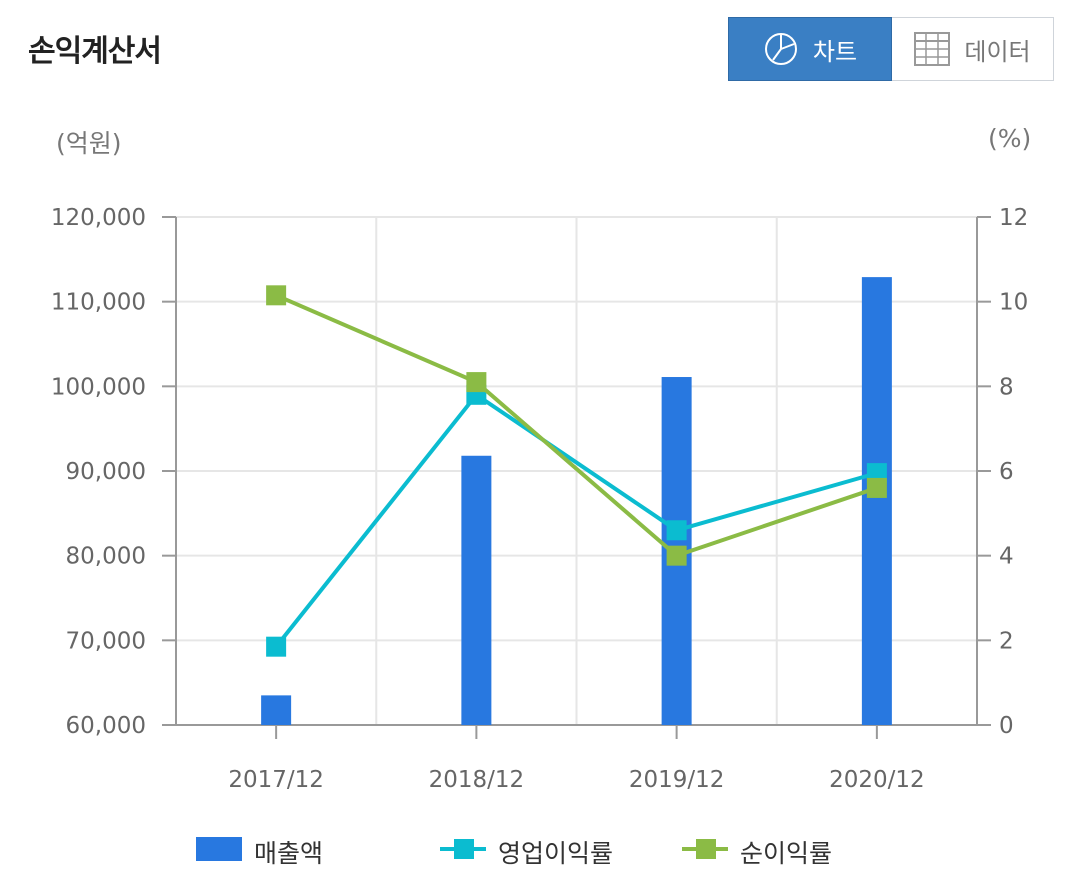 This screenshot has height=876, width=1080. I want to click on chart-legend: 매출액 영업이익률 순이익률, so click(540, 854).